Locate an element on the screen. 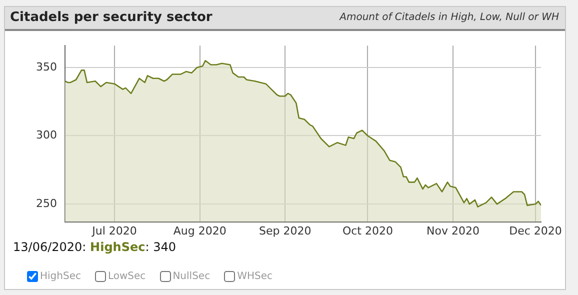 This screenshot has width=578, height=295. y-tick-label: 250 is located at coordinates (46, 203).